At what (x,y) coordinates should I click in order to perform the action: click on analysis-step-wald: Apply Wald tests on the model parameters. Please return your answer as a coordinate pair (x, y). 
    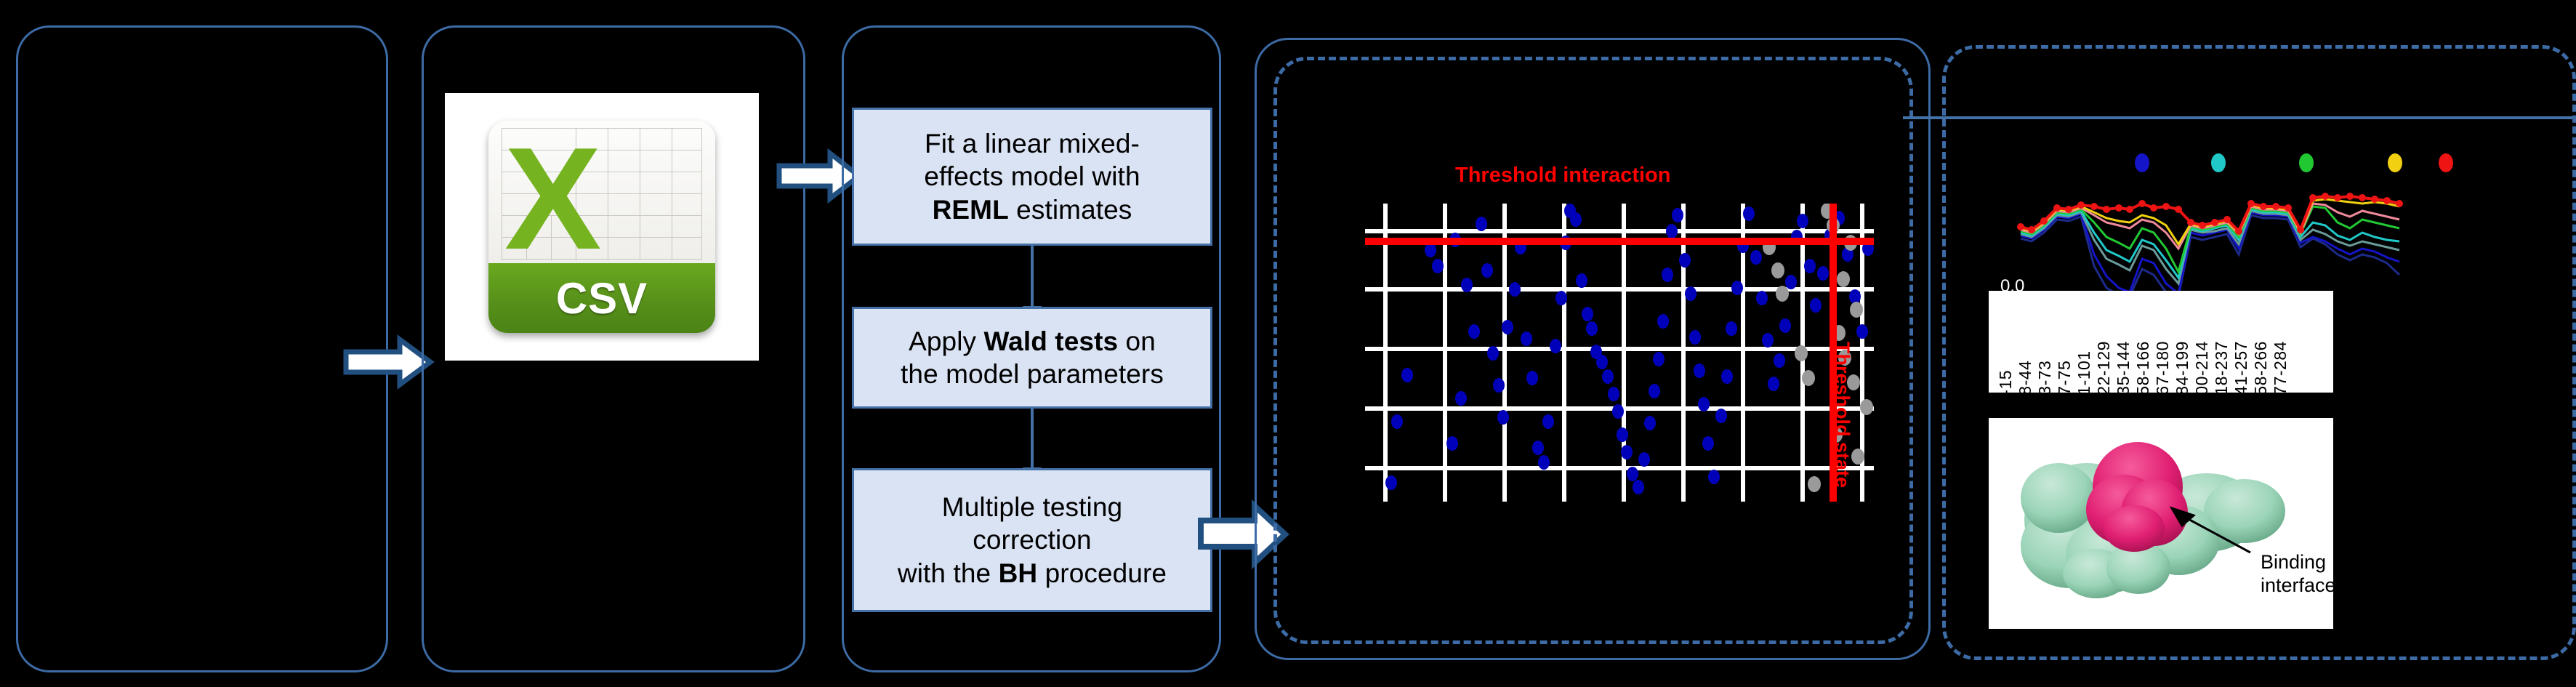
    Looking at the image, I should click on (1032, 358).